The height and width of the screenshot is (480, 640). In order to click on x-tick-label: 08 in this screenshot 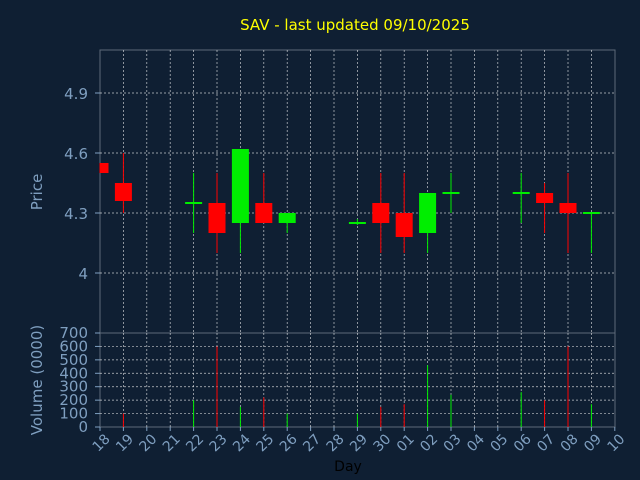, I will do `click(570, 443)`.